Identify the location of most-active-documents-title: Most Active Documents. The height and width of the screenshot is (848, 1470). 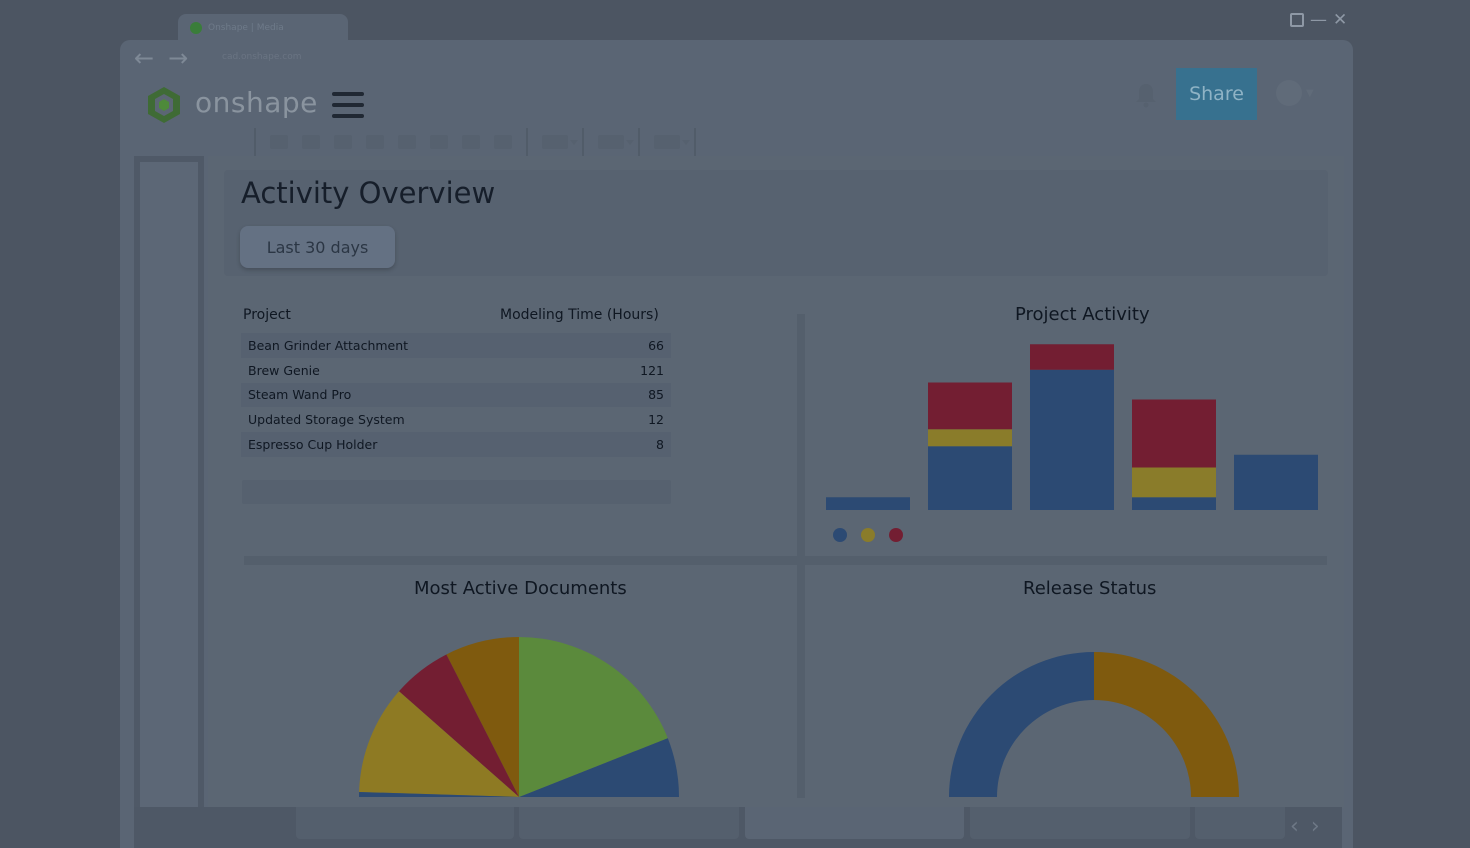
(520, 588).